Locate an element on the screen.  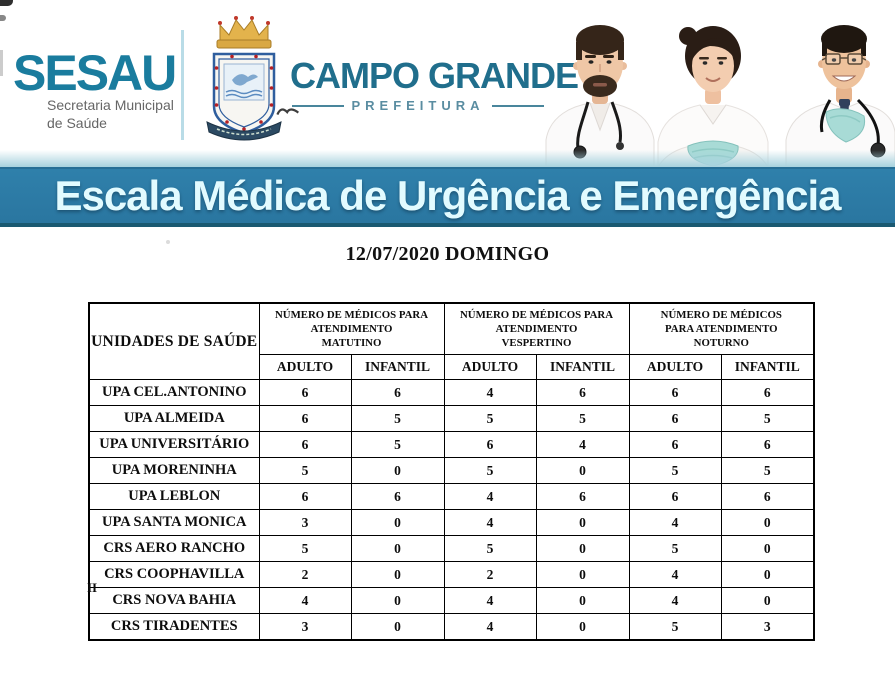
doctor-male-glasses is located at coordinates (840, 96).